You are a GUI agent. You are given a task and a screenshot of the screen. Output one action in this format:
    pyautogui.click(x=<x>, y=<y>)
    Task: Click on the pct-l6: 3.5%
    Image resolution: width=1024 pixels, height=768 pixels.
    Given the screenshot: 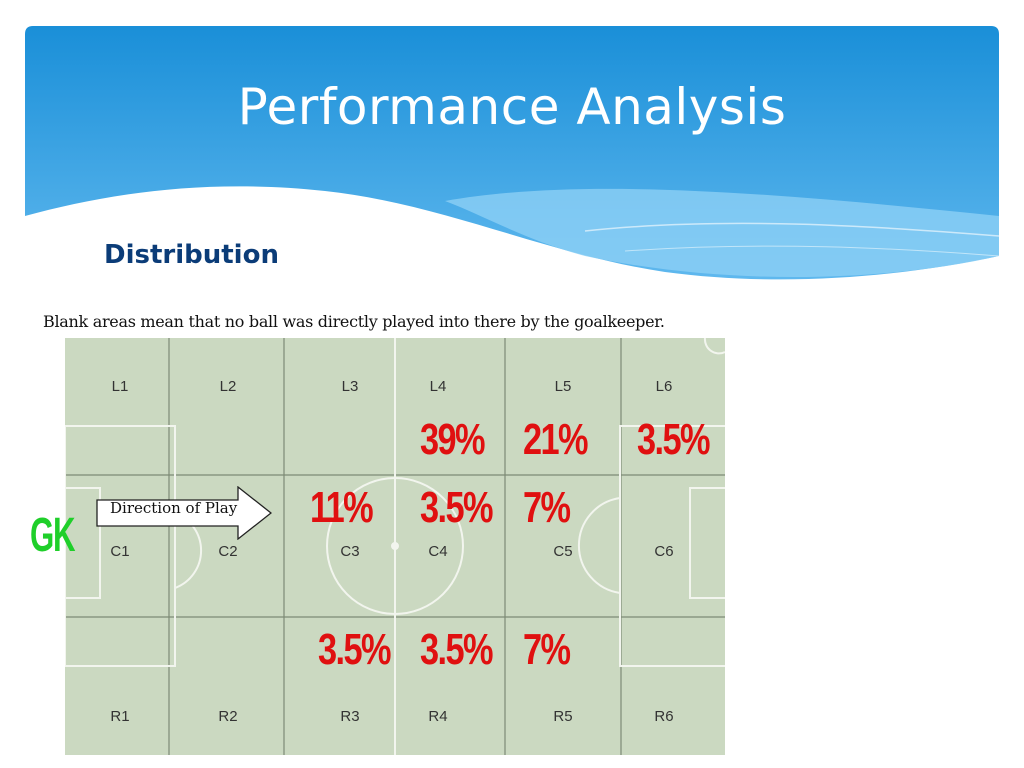 What is the action you would take?
    pyautogui.click(x=674, y=439)
    